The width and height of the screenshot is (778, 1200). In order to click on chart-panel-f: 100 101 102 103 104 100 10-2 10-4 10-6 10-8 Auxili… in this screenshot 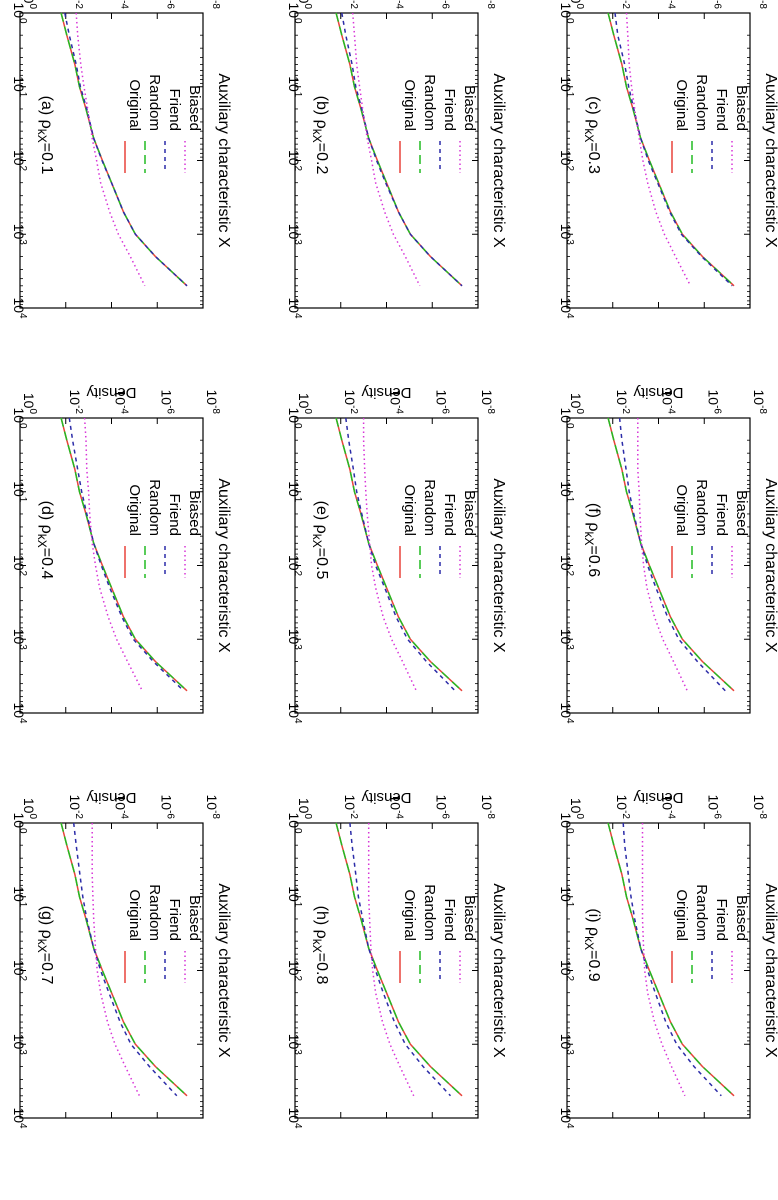, I will do `click(668, 554)`.